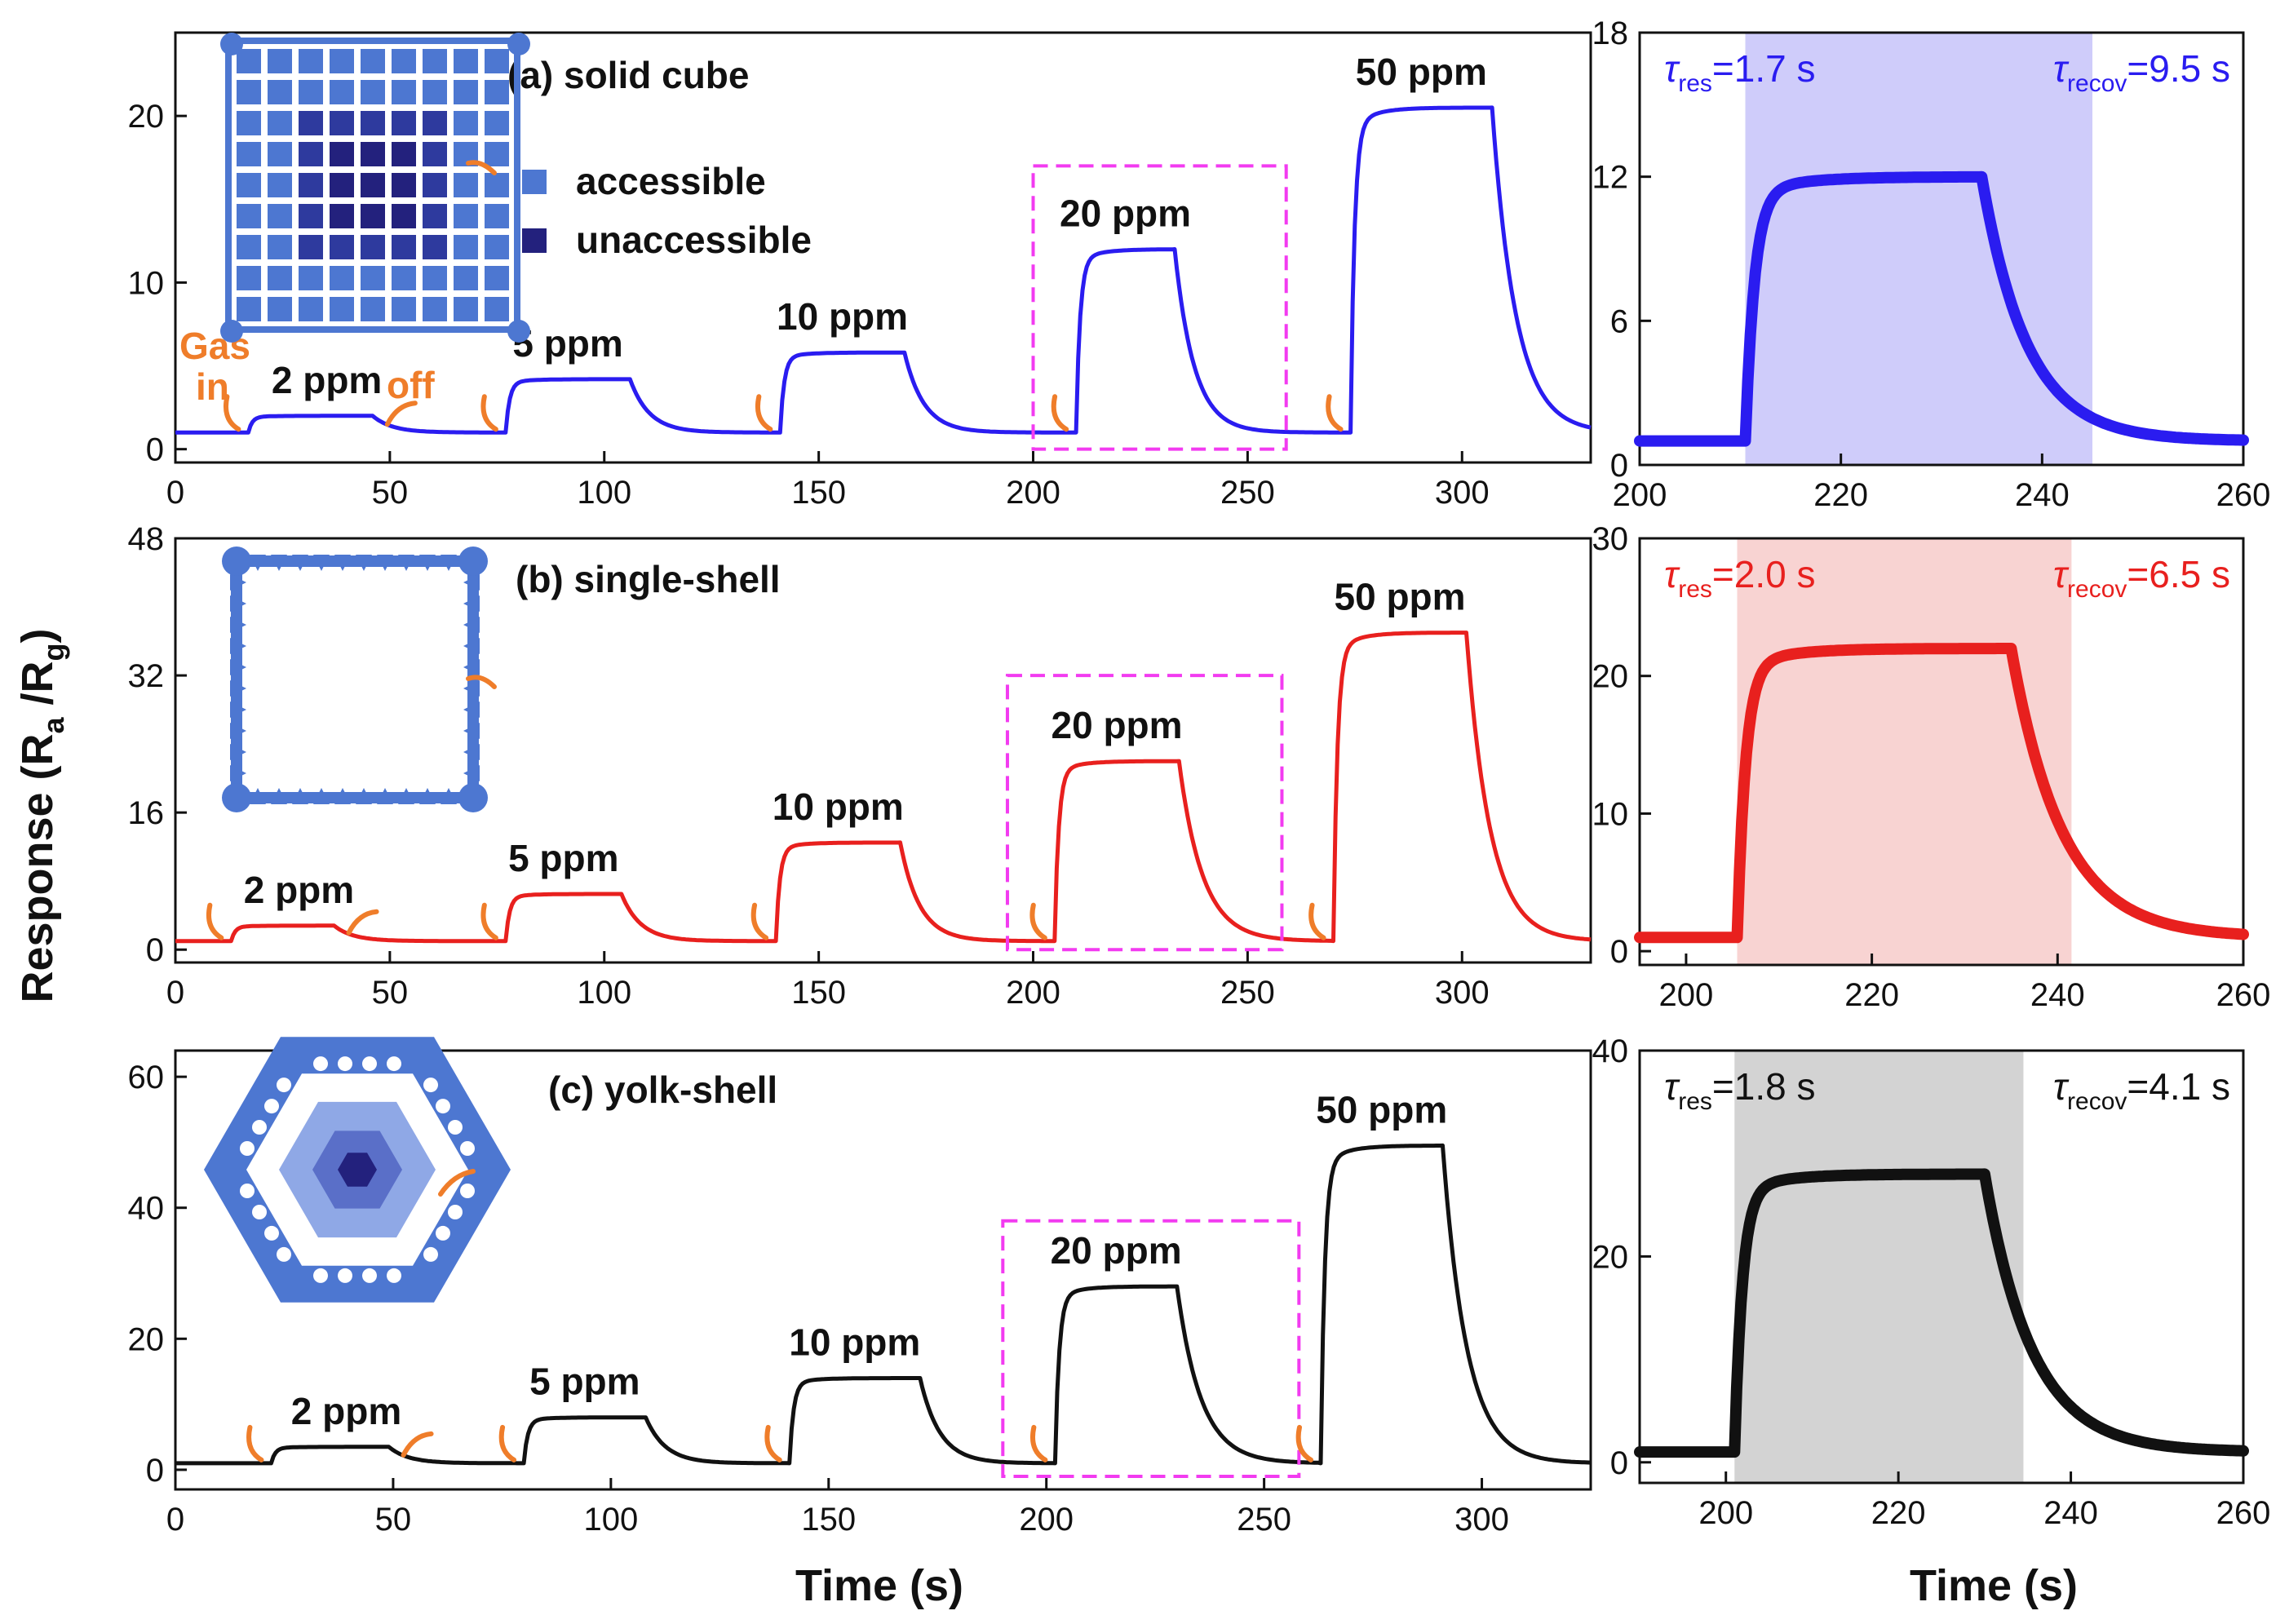 The height and width of the screenshot is (1624, 2289). I want to click on b_zoom-xtick-label-1: 220, so click(1871, 995).